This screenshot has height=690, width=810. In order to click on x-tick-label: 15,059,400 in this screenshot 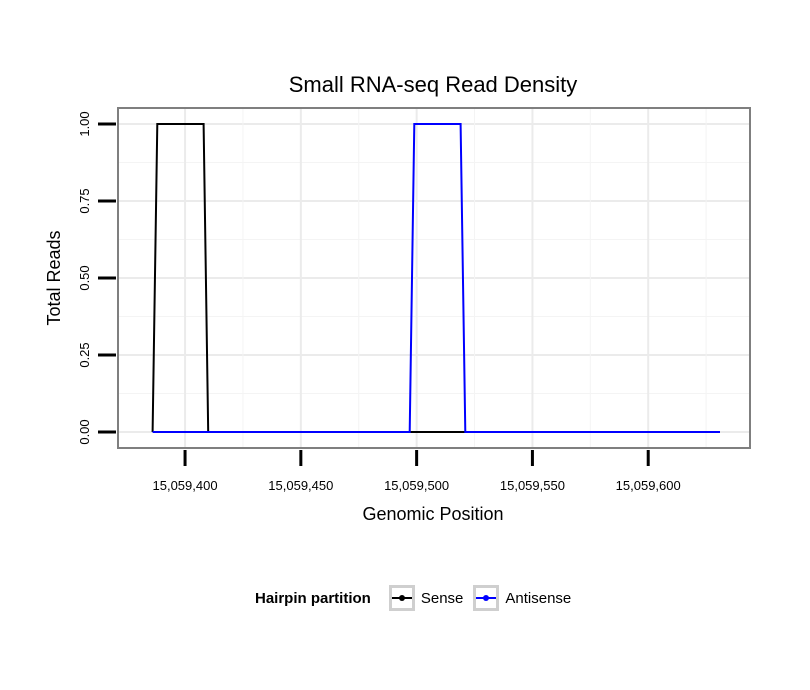, I will do `click(185, 485)`.